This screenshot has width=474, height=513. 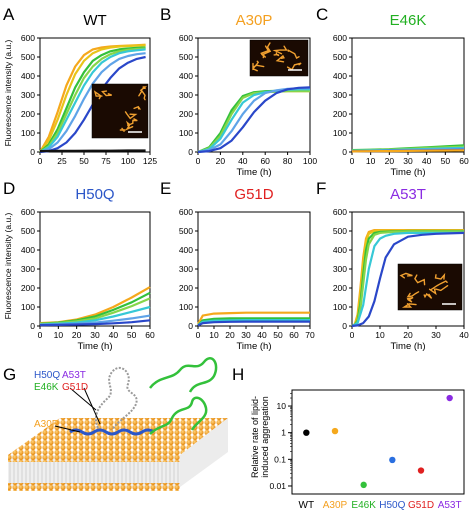 I want to click on panel-b-xtick-label-4: 80, so click(x=288, y=161).